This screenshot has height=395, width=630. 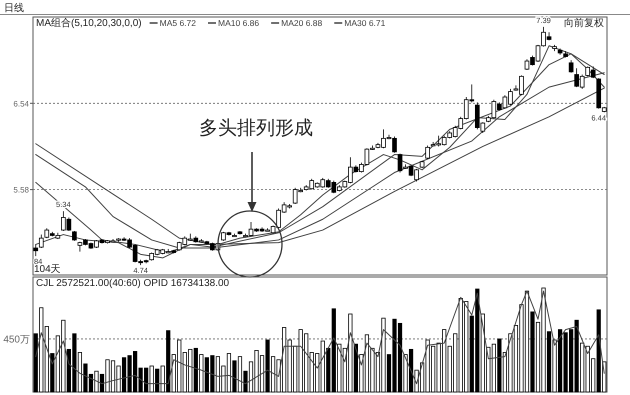 What do you see at coordinates (178, 23) in the screenshot?
I see `legend-label: MA5 6.72` at bounding box center [178, 23].